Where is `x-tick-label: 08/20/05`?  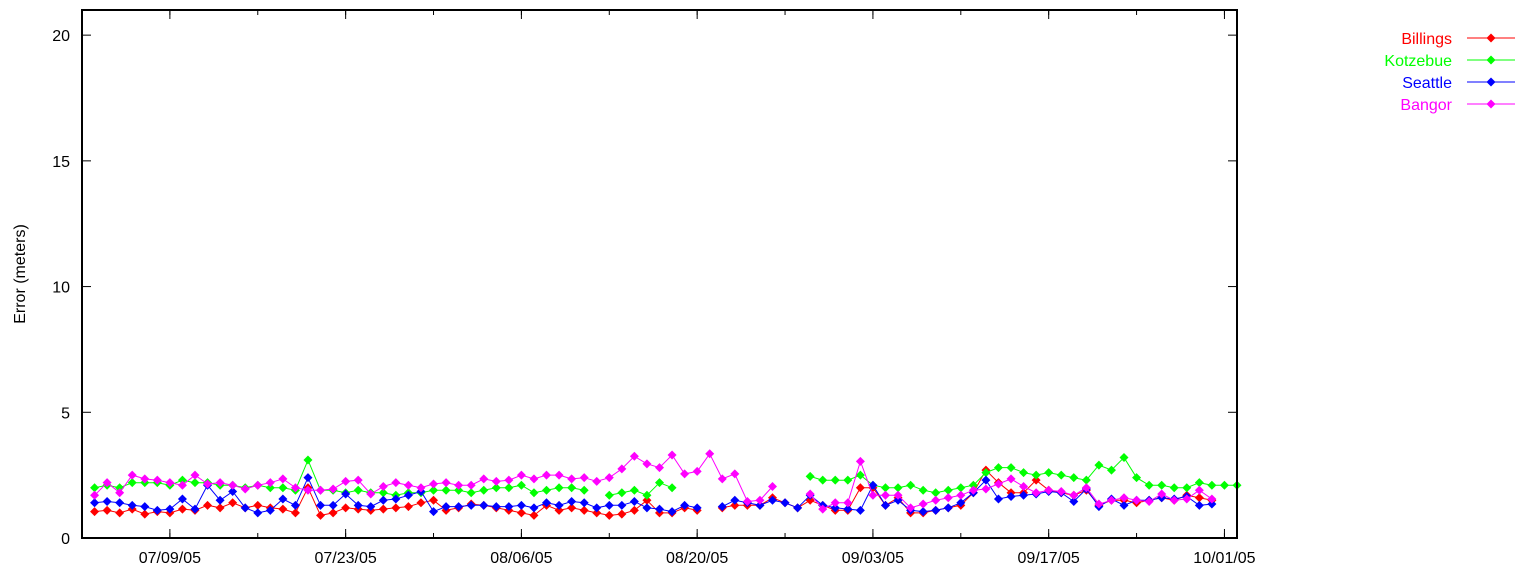 x-tick-label: 08/20/05 is located at coordinates (697, 558).